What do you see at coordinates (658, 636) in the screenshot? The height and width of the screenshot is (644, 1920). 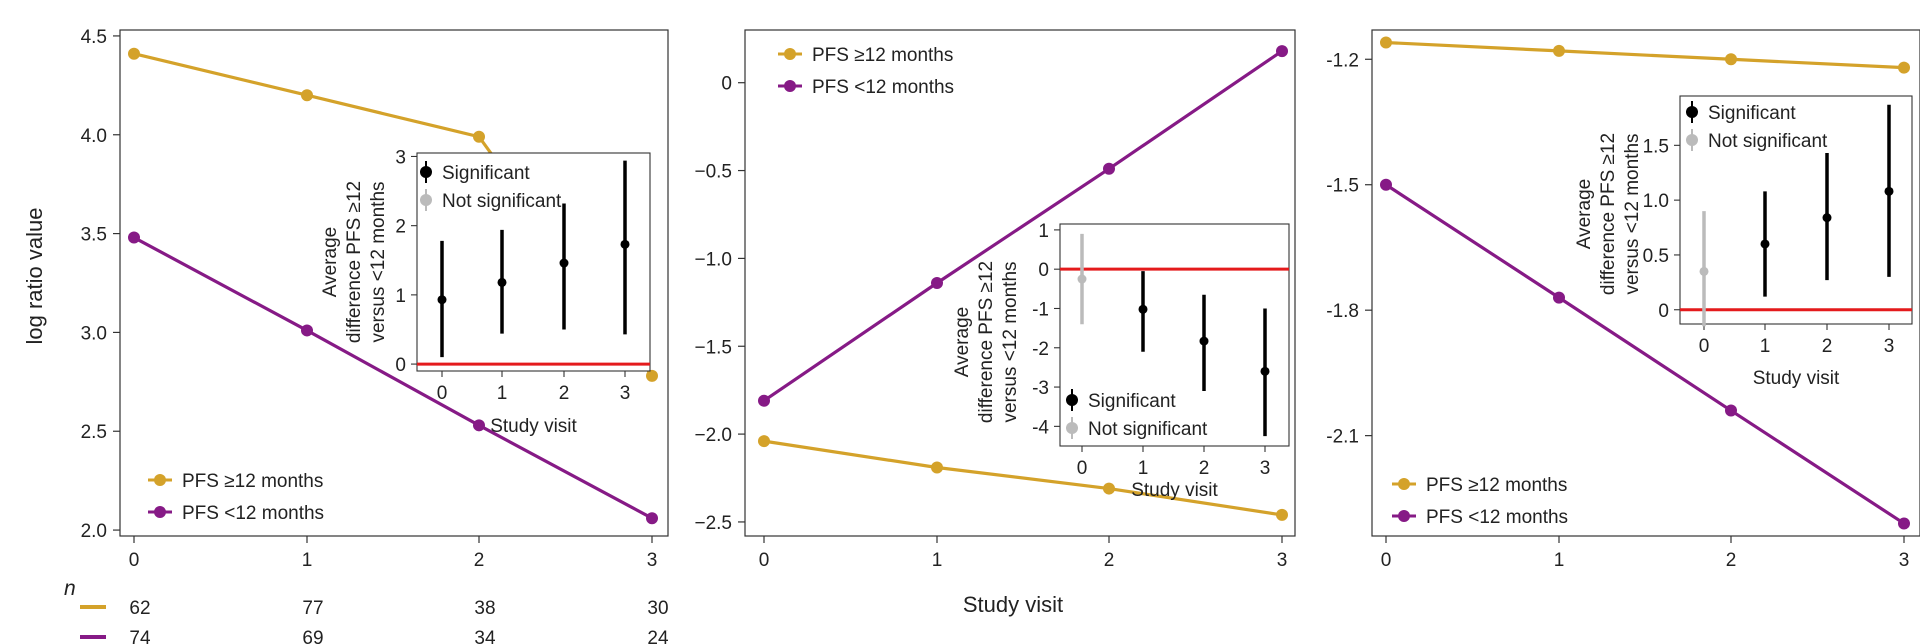 I see `n-count: 24` at bounding box center [658, 636].